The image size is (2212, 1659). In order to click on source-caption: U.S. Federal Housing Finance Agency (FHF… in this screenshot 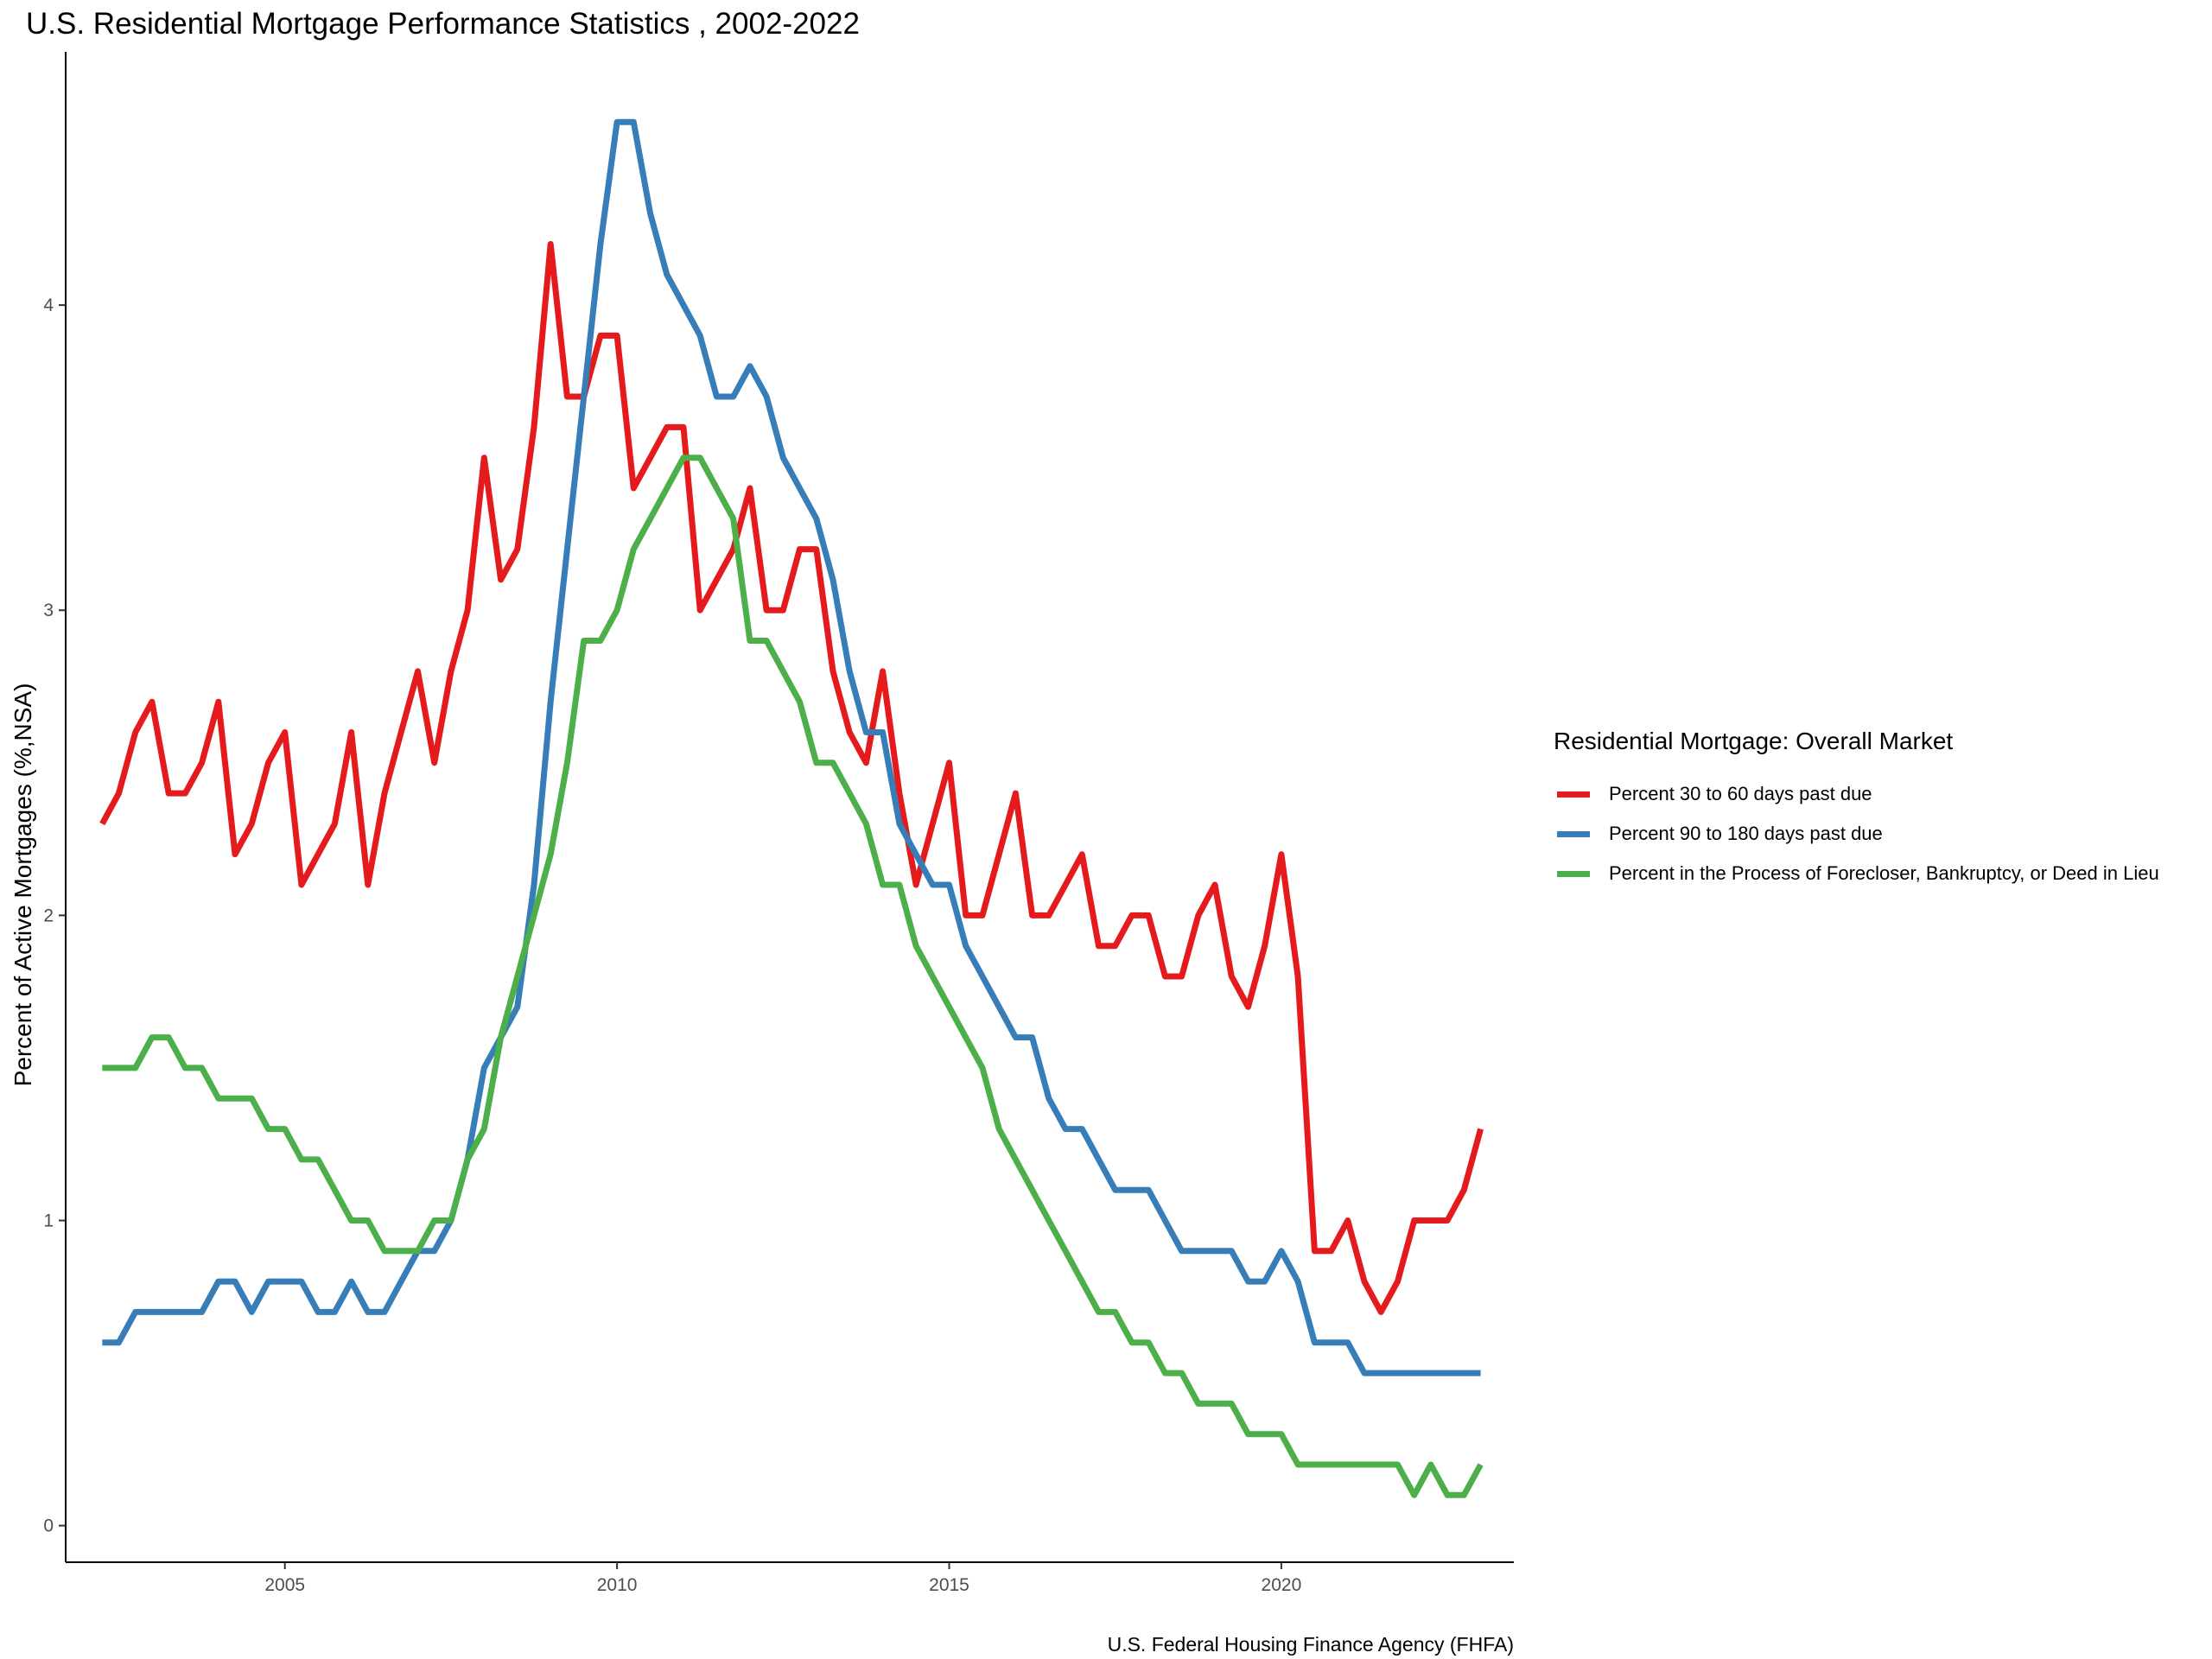, I will do `click(1310, 1644)`.